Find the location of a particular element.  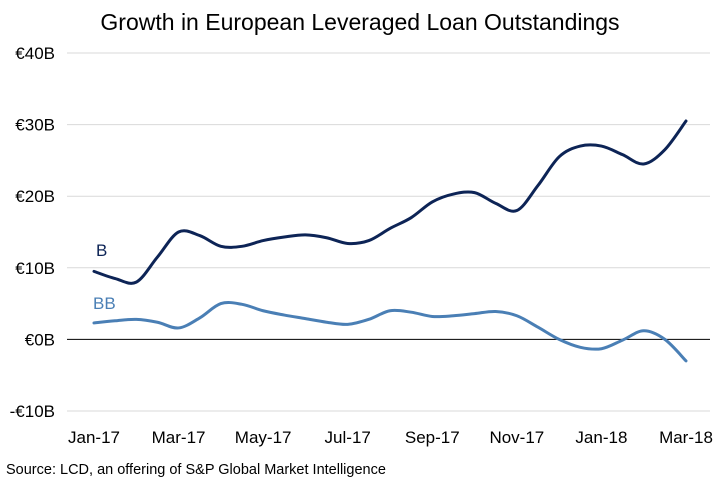

series-line-bb is located at coordinates (390, 332).